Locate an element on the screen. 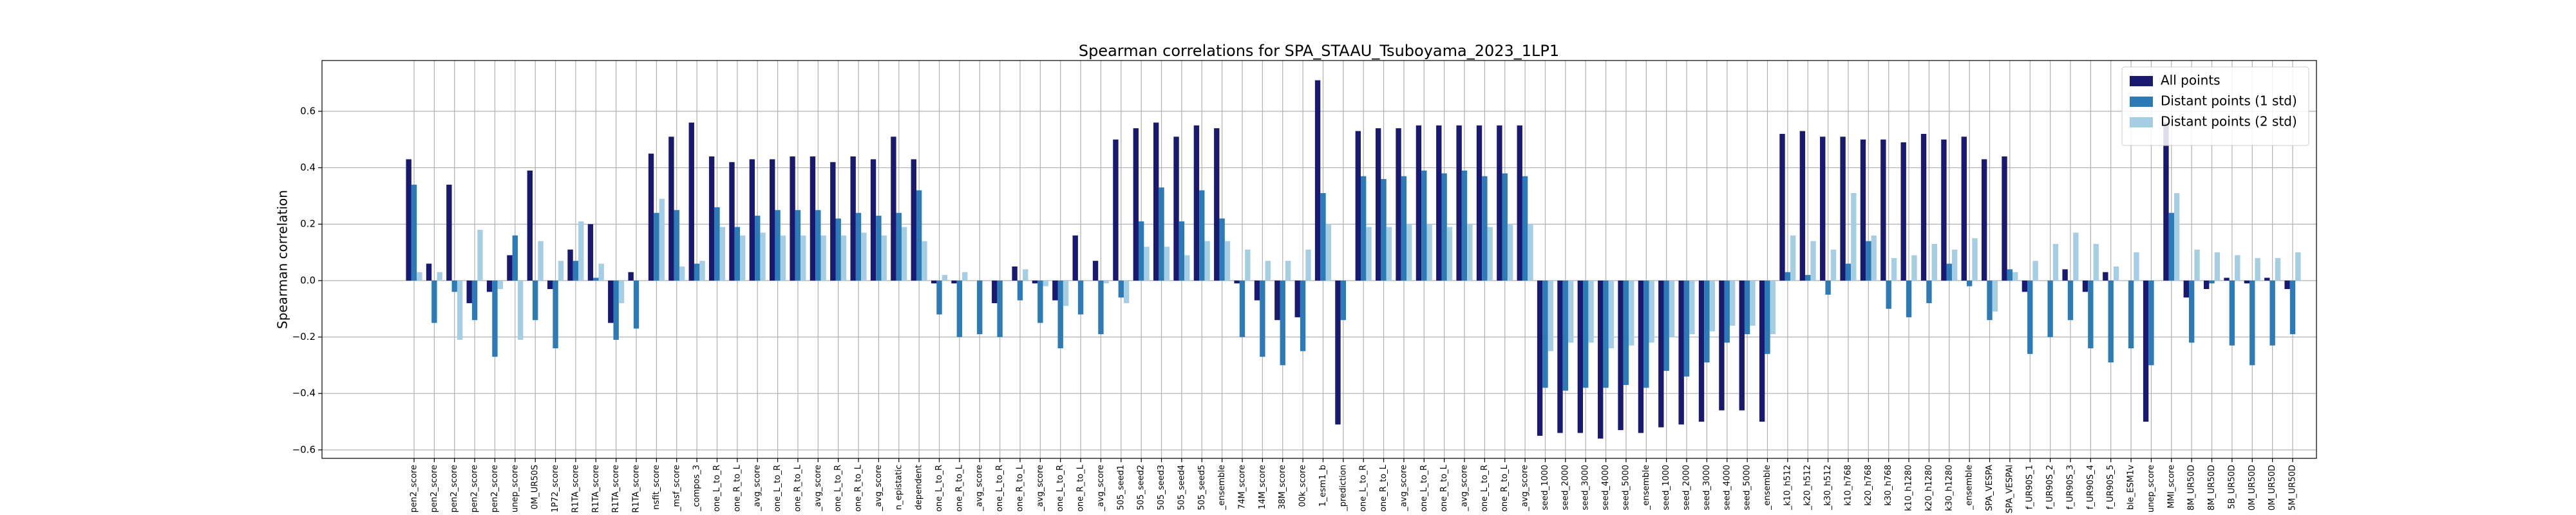 The width and height of the screenshot is (2576, 515). x-tick-label: f_UR90S_4 is located at coordinates (2091, 487).